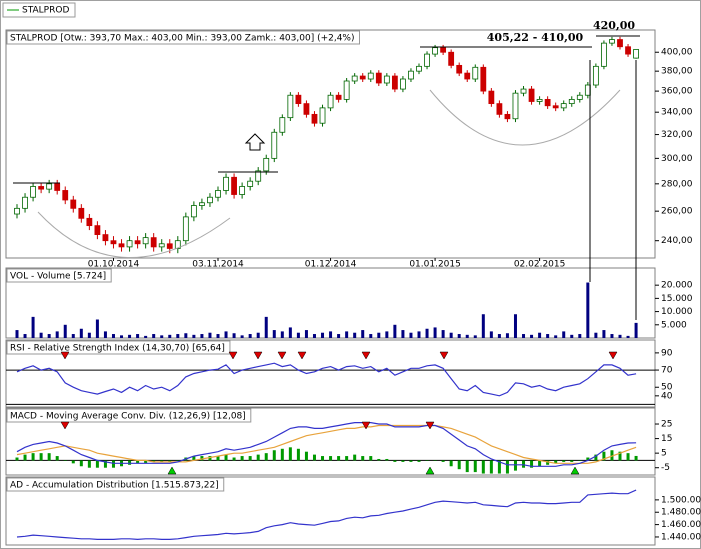  I want to click on x-tick-label: 01.10.2014, so click(114, 265).